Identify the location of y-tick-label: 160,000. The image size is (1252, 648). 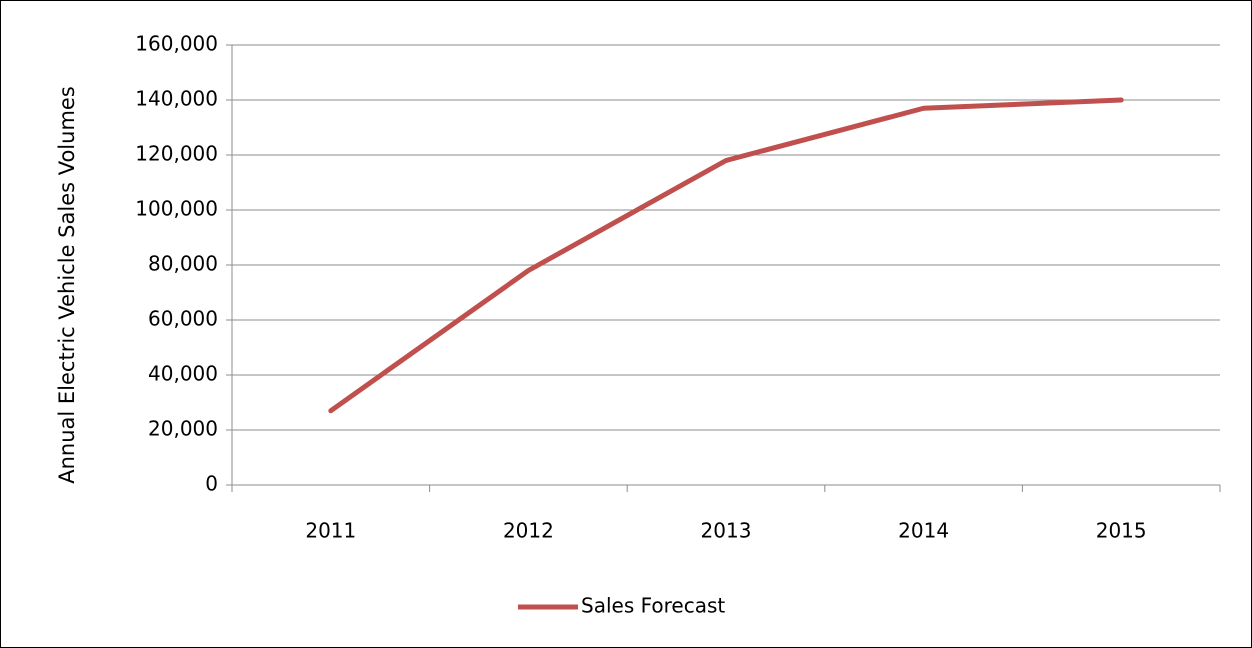
(176, 44).